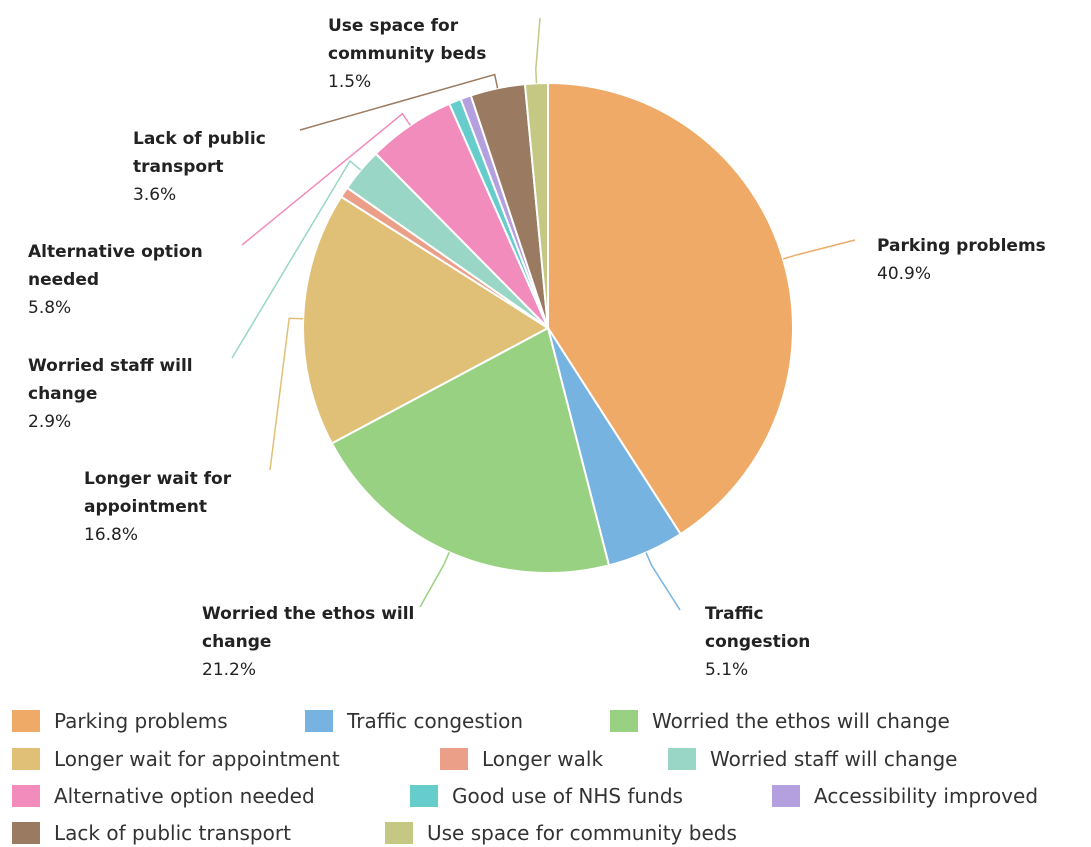 This screenshot has height=847, width=1091. I want to click on slice-label: Use space for community beds 1.5%, so click(428, 54).